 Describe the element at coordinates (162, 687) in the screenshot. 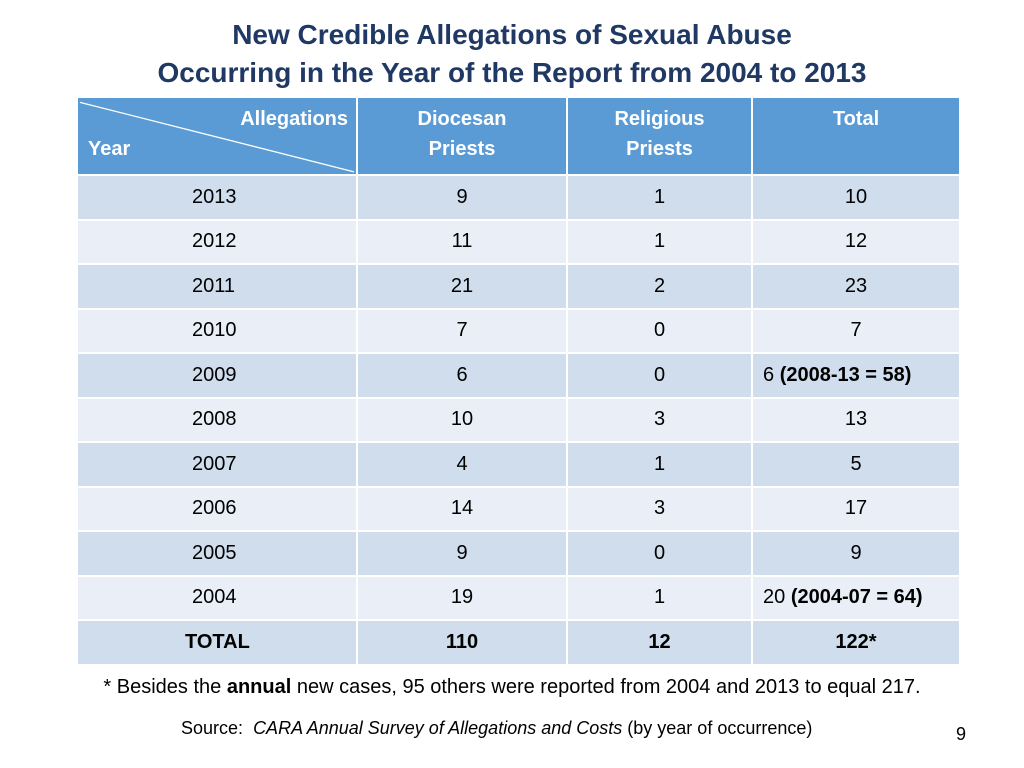

I see `footnote-prefix: * Besides the` at that location.